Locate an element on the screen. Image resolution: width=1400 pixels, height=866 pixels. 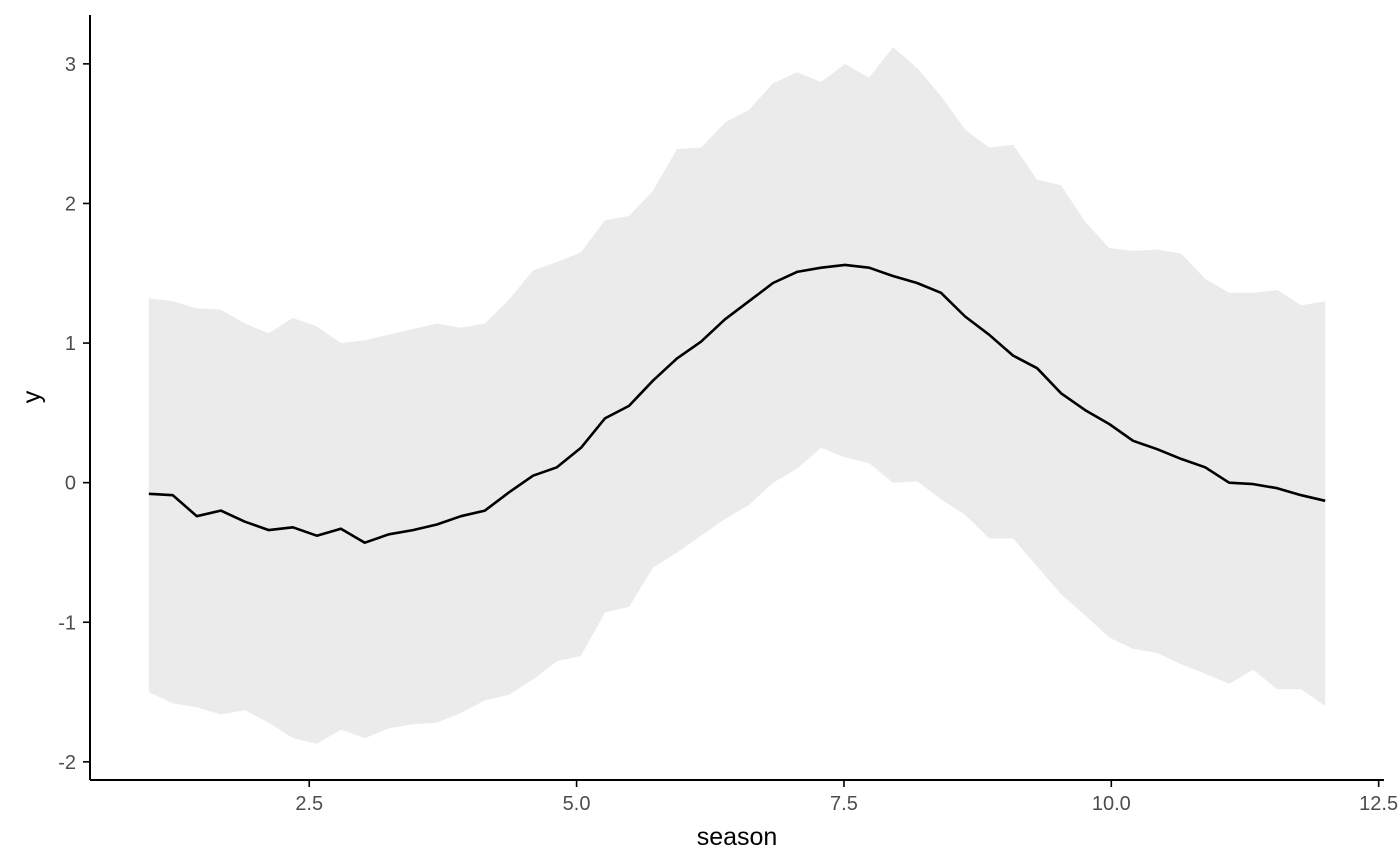
x-tick-label: 12.5 is located at coordinates (1378, 804).